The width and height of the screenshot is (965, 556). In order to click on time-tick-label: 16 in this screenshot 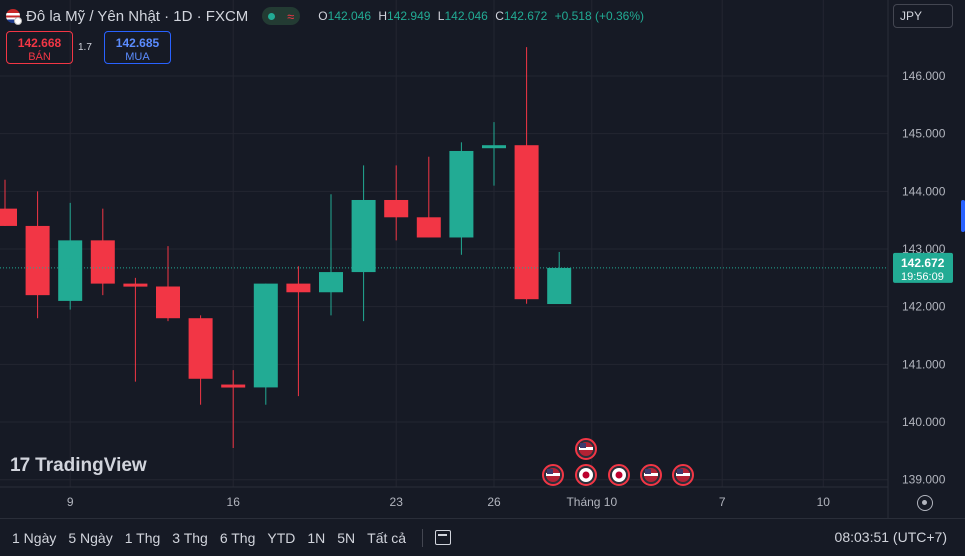, I will do `click(234, 502)`.